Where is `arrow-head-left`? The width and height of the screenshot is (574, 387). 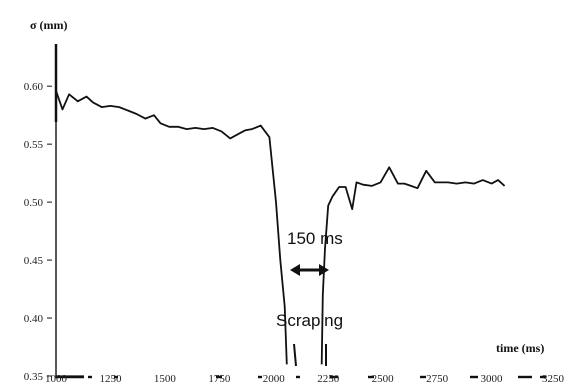
arrow-head-left is located at coordinates (295, 270).